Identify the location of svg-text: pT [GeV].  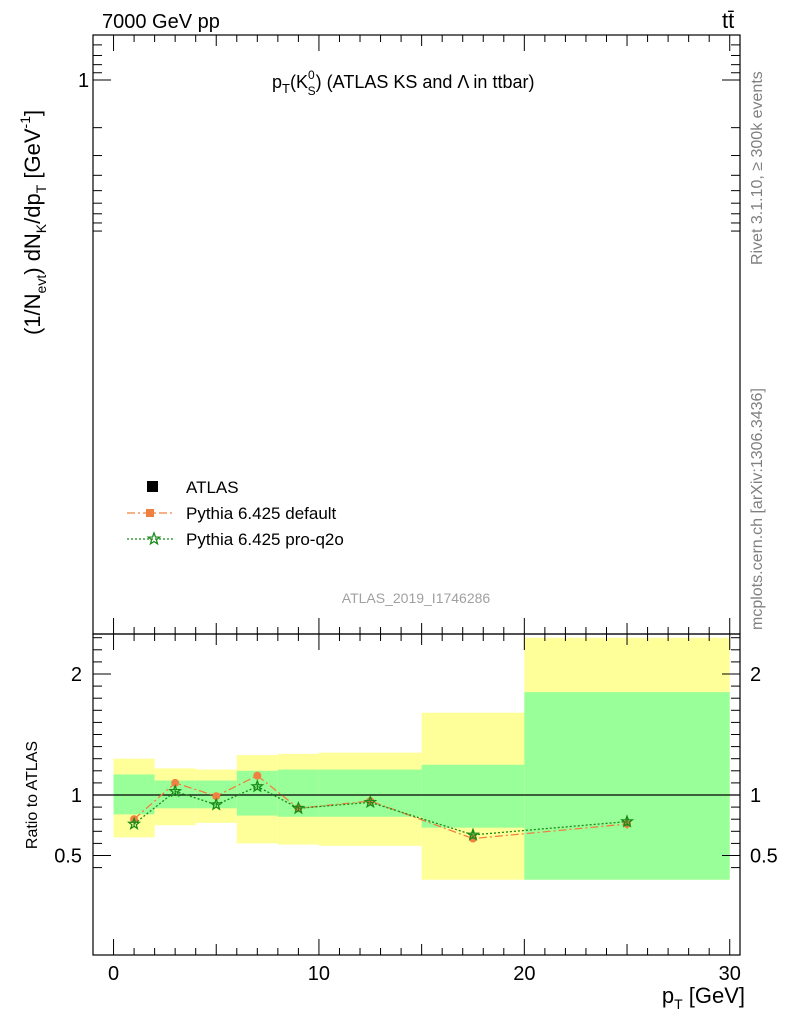
(703, 997).